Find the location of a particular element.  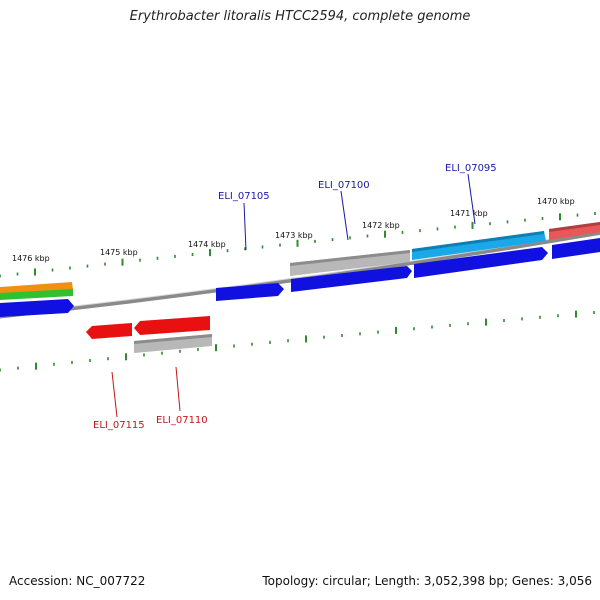

gene-label-07095: ELI_07095 is located at coordinates (471, 168).